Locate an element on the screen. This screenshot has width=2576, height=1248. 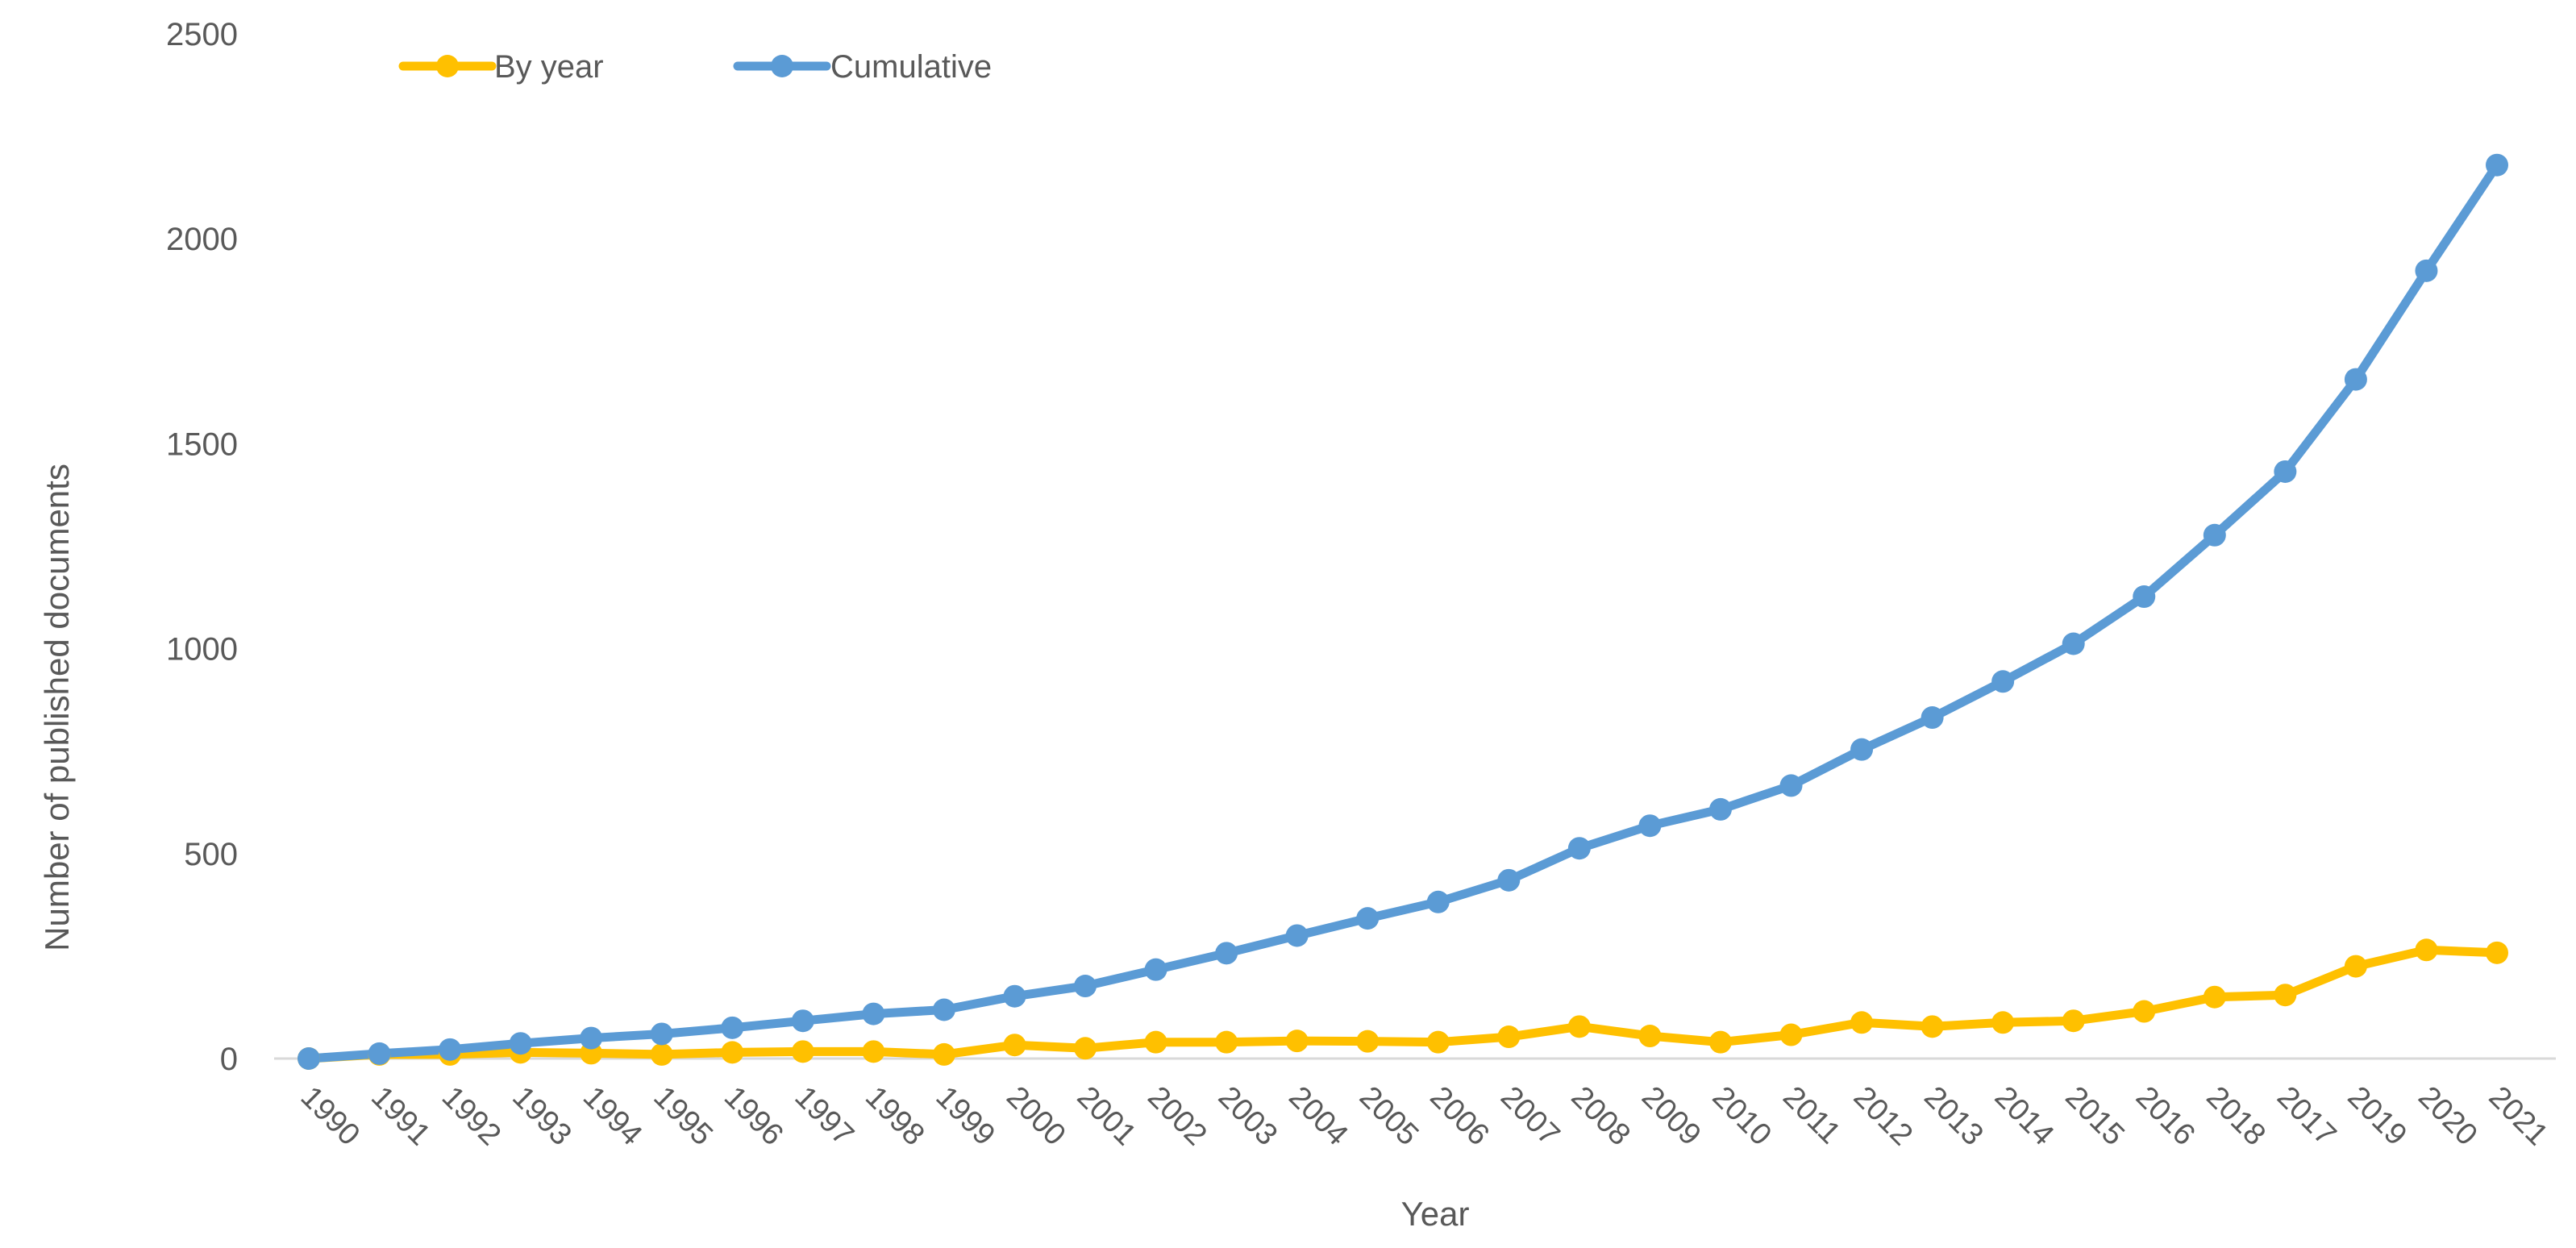
x-tick-label: 1993 is located at coordinates (541, 1116).